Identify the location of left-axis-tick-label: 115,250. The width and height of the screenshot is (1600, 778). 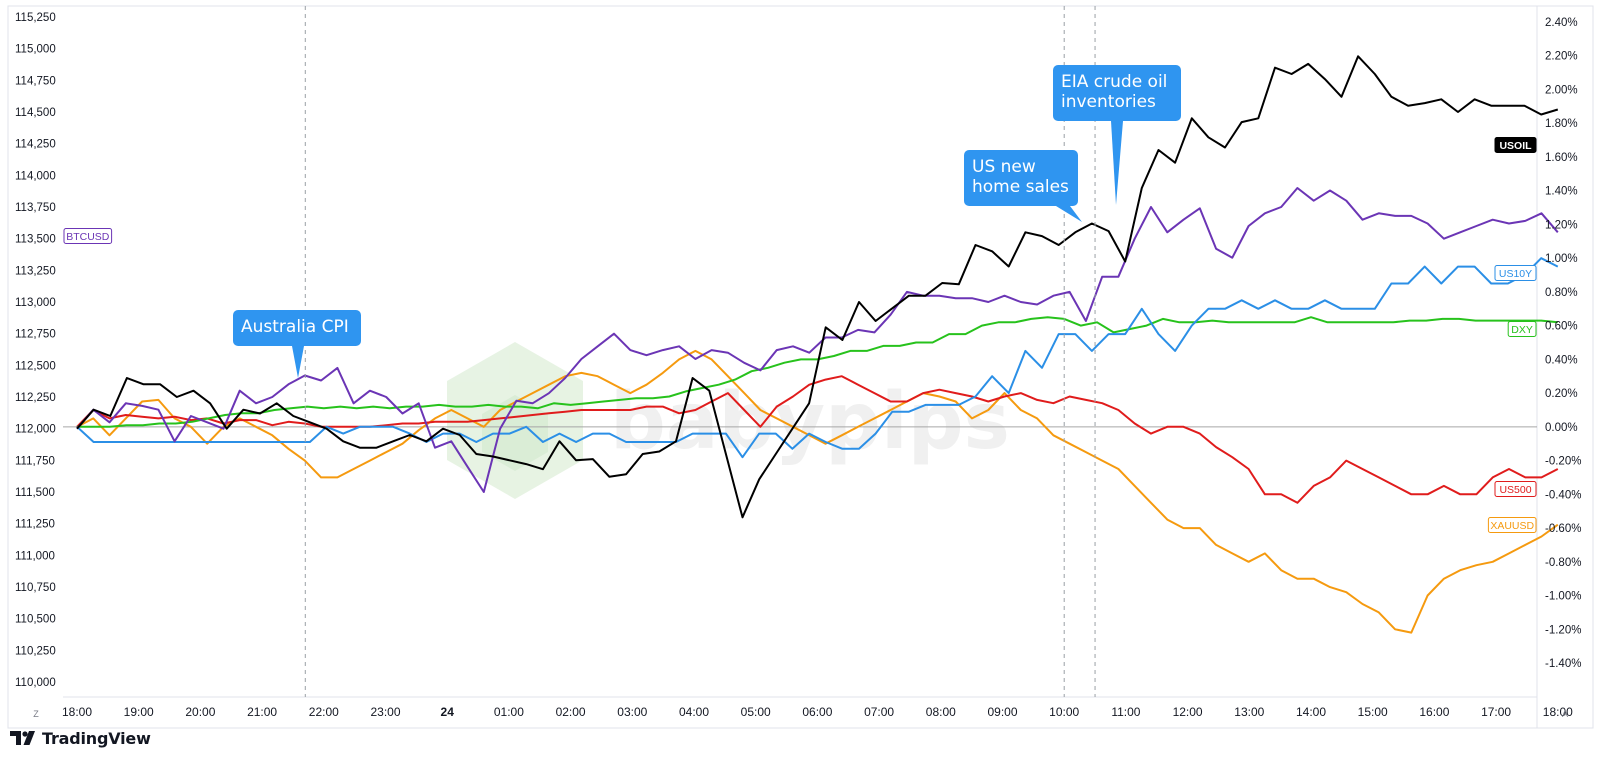
(35, 18).